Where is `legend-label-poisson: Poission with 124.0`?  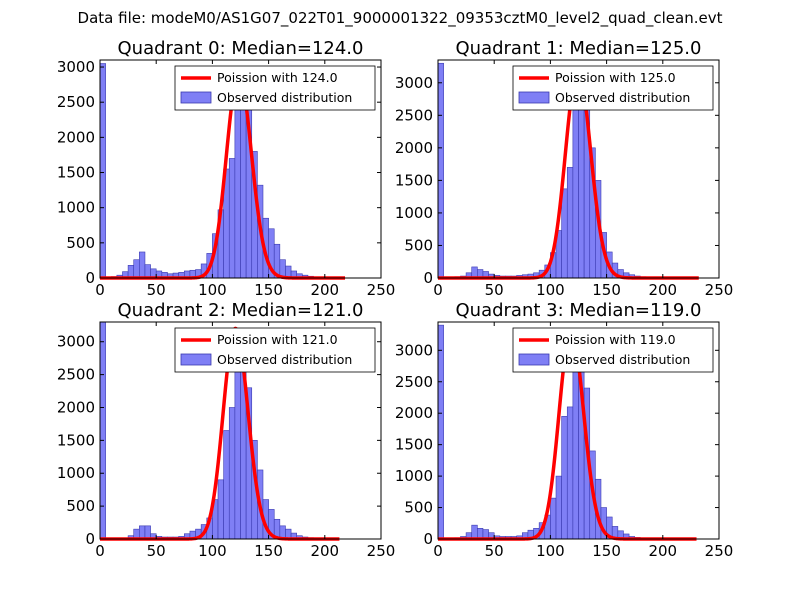 legend-label-poisson: Poission with 124.0 is located at coordinates (277, 77).